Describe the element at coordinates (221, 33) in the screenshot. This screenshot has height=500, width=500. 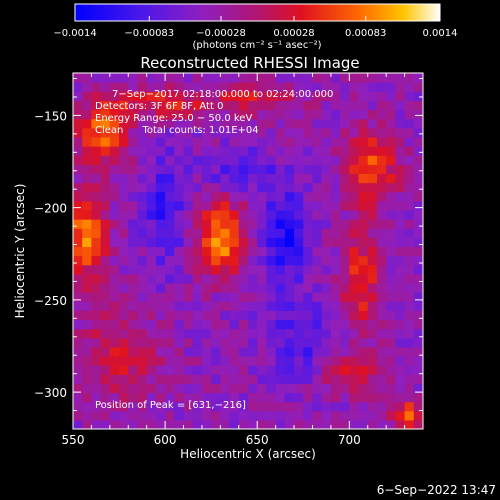
I see `colorbar-tick-label: −0.00028` at that location.